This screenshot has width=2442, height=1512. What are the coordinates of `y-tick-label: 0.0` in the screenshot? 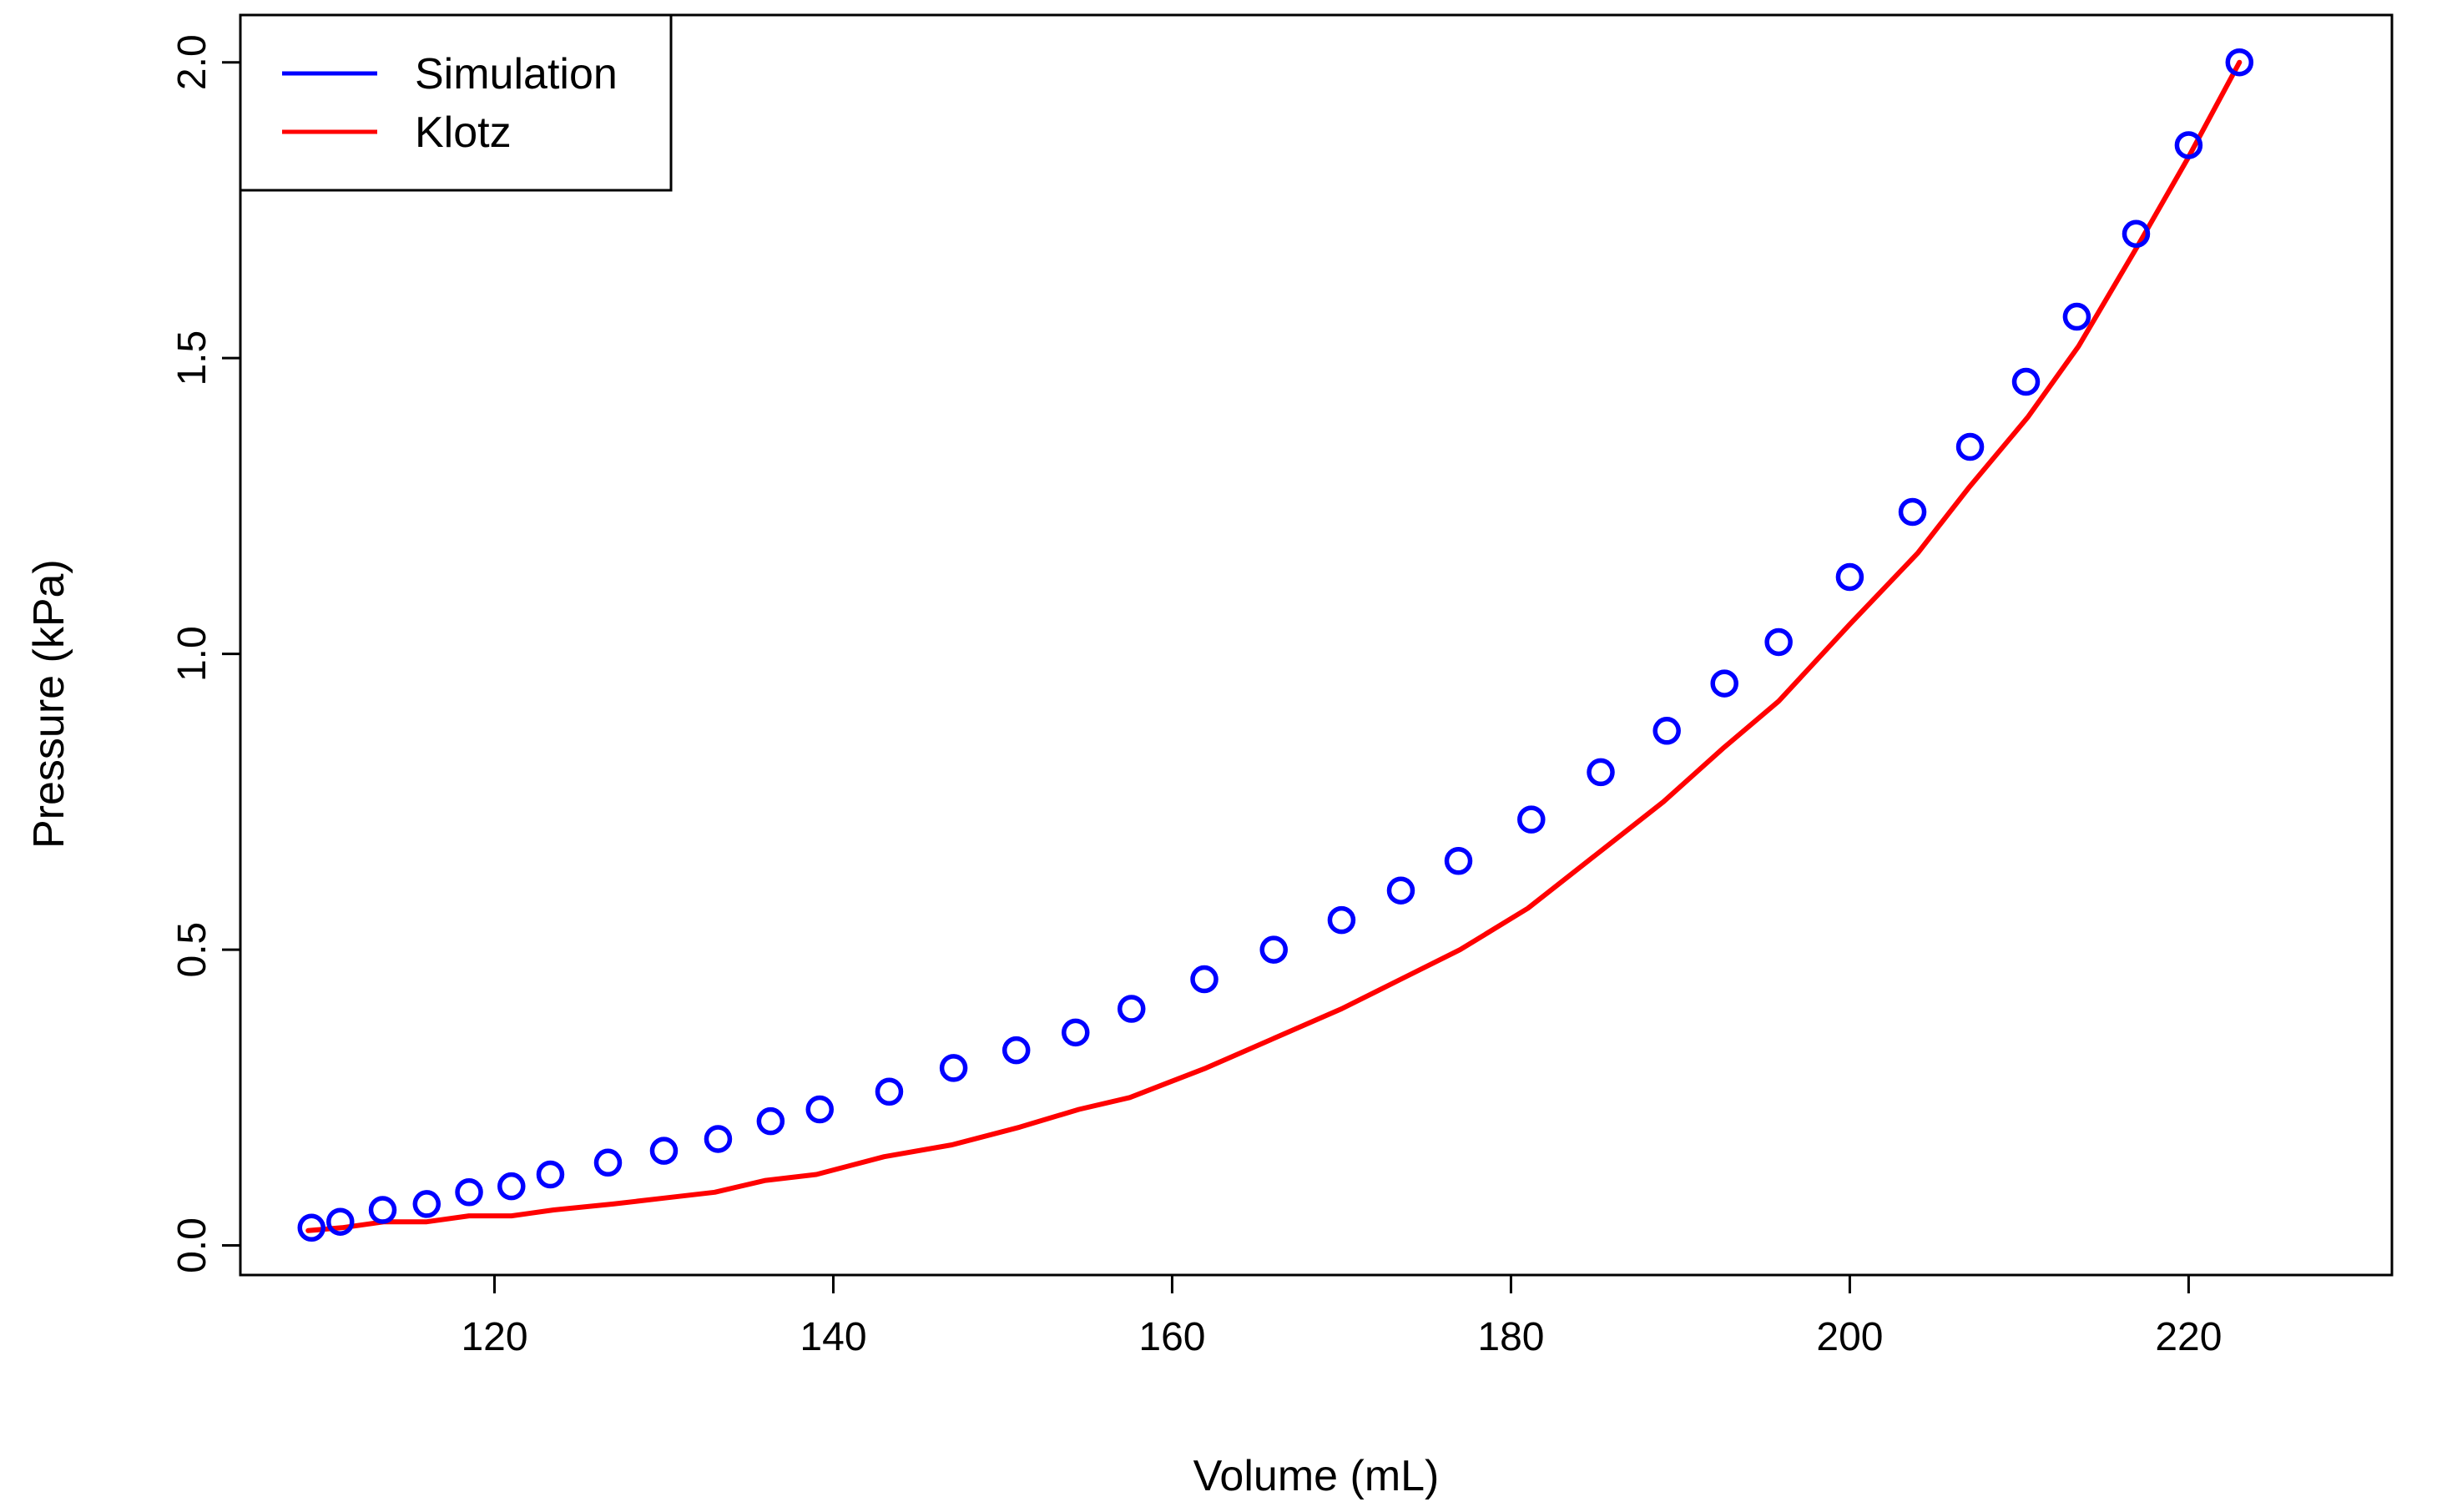 It's located at (192, 1245).